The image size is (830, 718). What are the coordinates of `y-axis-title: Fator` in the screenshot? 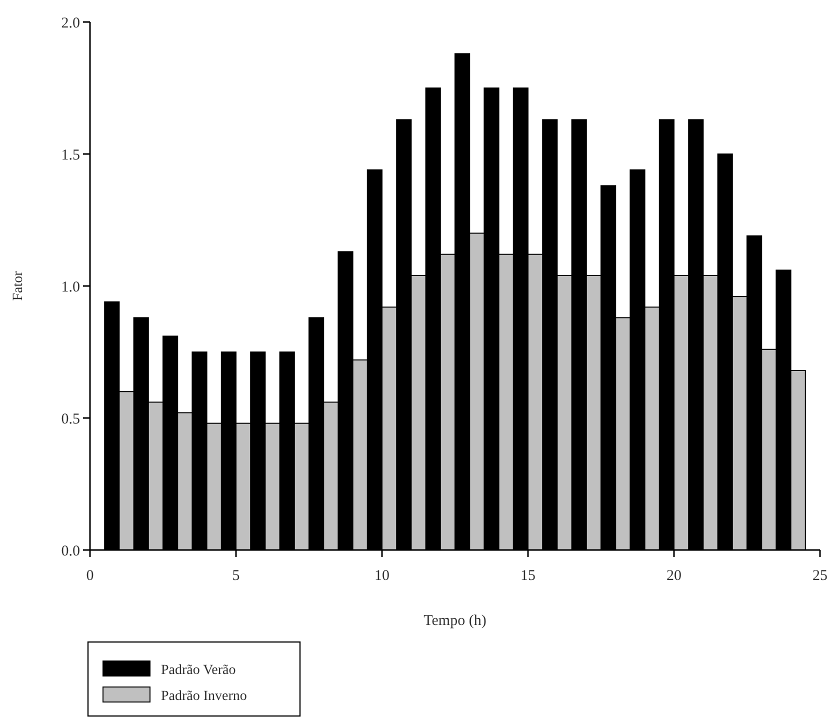 It's located at (18, 285).